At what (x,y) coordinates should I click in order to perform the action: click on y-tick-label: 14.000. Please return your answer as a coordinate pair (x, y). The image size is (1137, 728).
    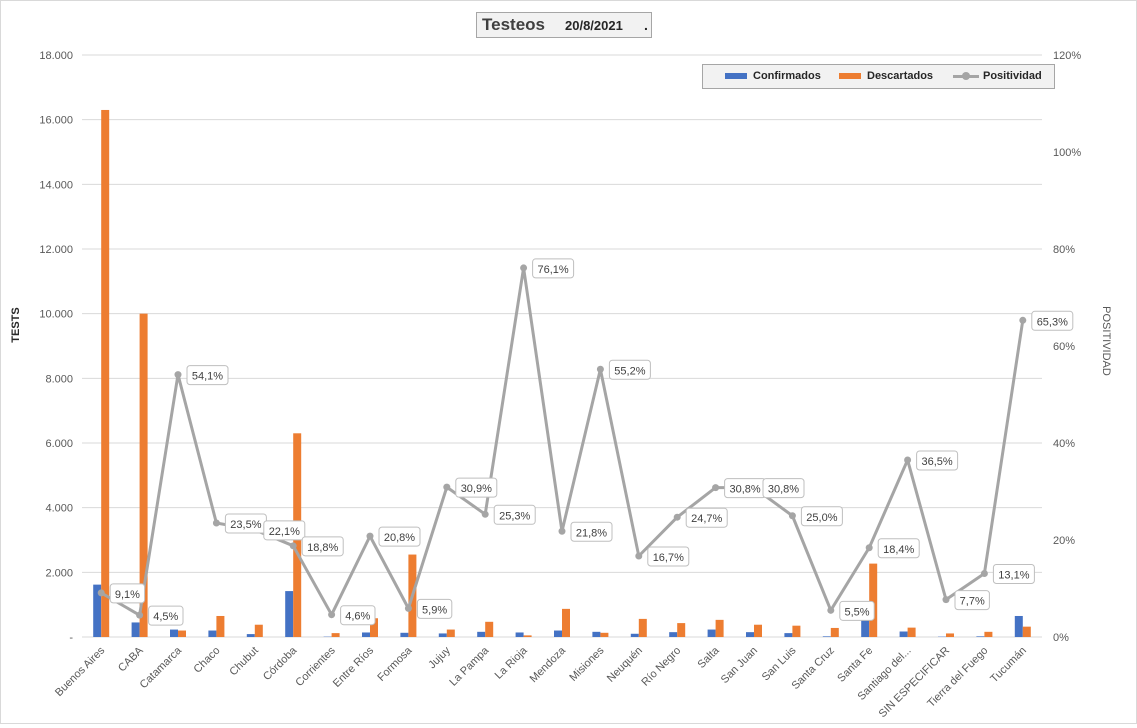
    Looking at the image, I should click on (56, 185).